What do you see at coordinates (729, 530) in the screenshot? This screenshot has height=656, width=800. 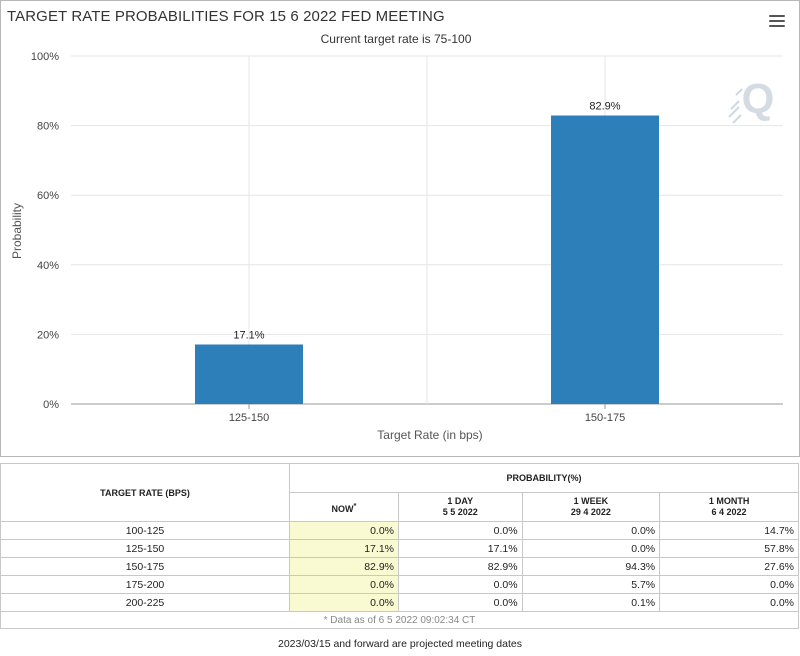 I see `probability-cell: 14.7%` at bounding box center [729, 530].